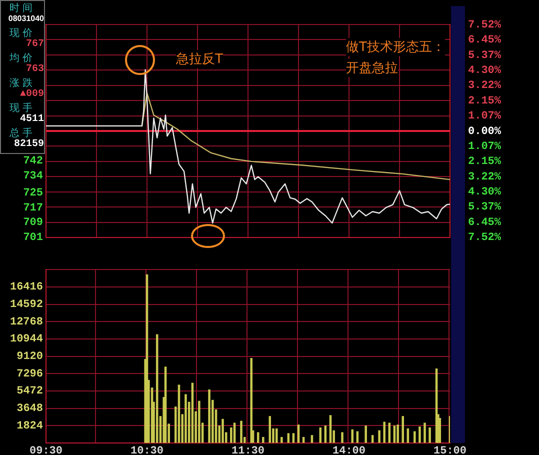 This screenshot has width=539, height=455. Describe the element at coordinates (248, 450) in the screenshot. I see `x-tick-label: 11:30` at that location.